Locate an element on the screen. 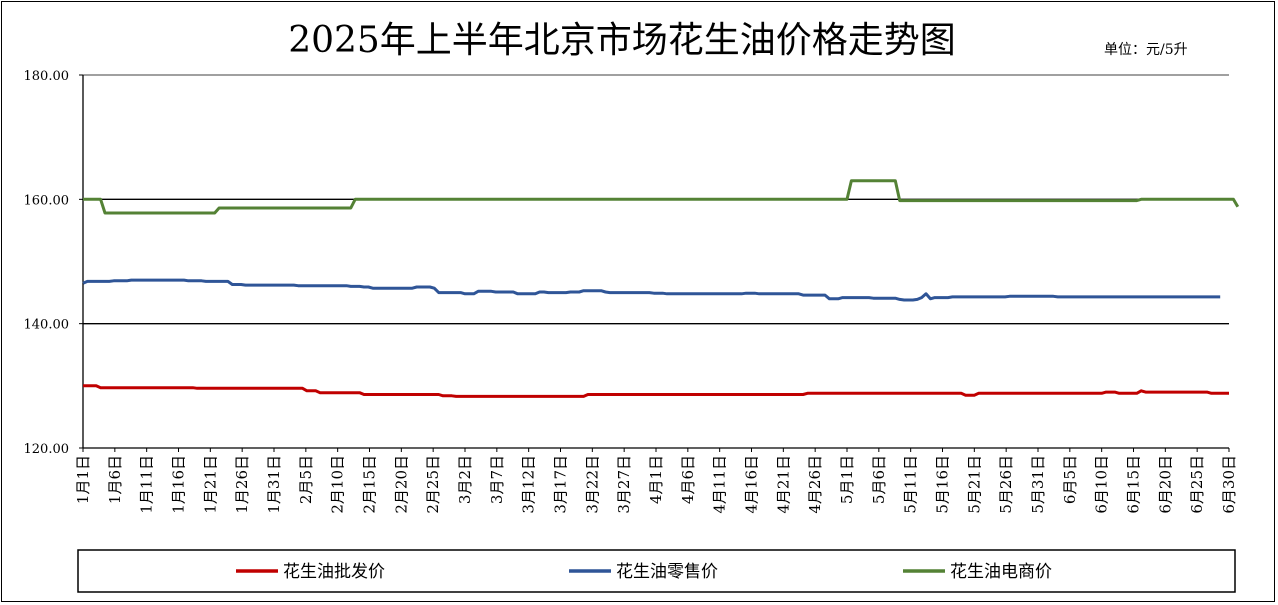 The height and width of the screenshot is (605, 1278). x-tick-label: 2月15日 is located at coordinates (370, 484).